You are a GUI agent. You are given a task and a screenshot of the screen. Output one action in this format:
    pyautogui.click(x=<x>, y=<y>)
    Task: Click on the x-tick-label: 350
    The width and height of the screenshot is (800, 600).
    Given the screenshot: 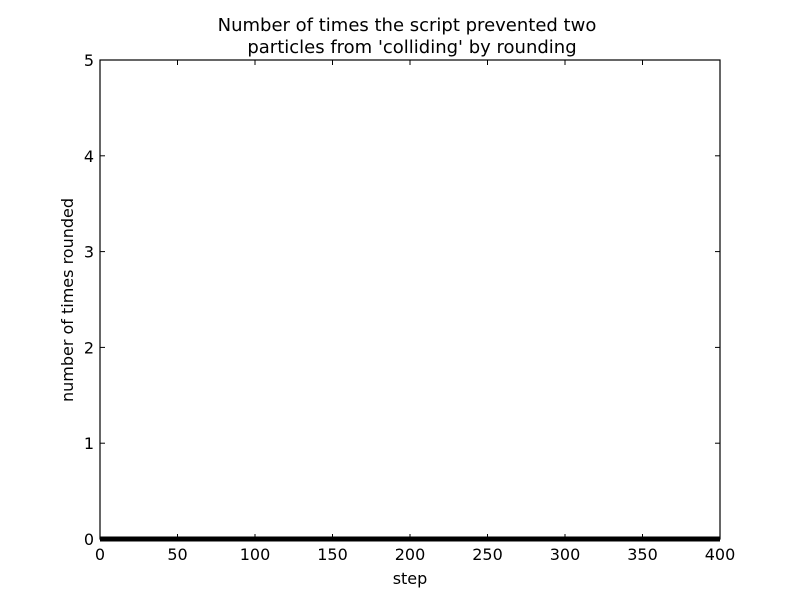 What is the action you would take?
    pyautogui.click(x=642, y=554)
    